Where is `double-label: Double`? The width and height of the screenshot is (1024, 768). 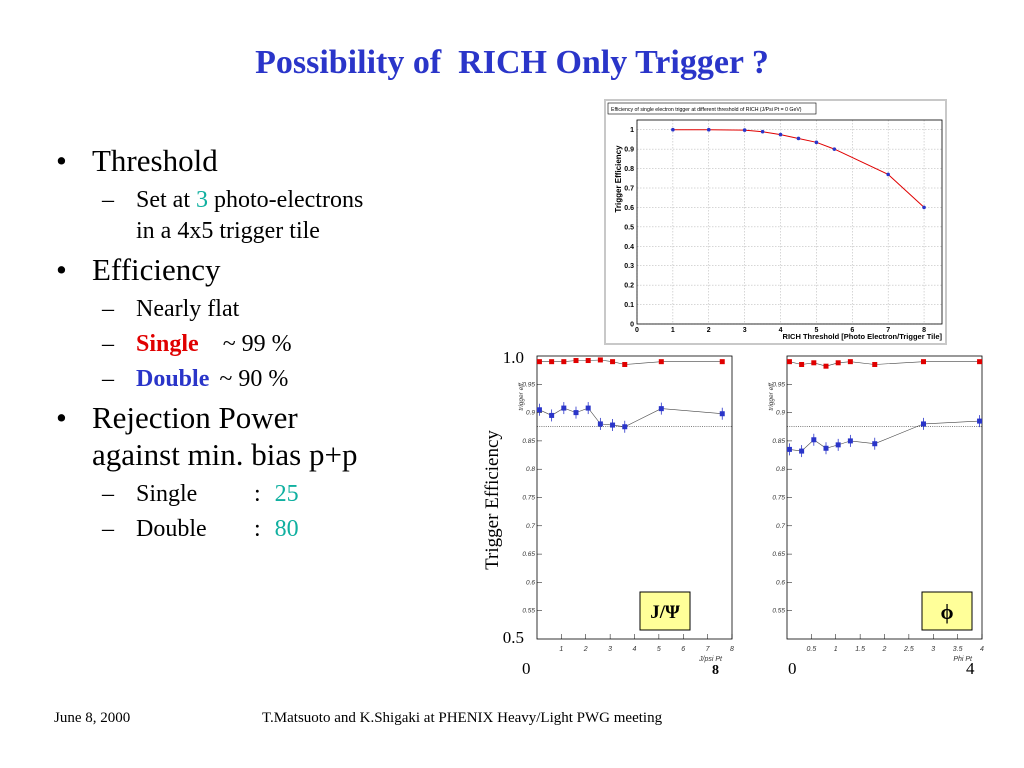
double-label: Double is located at coordinates (173, 379).